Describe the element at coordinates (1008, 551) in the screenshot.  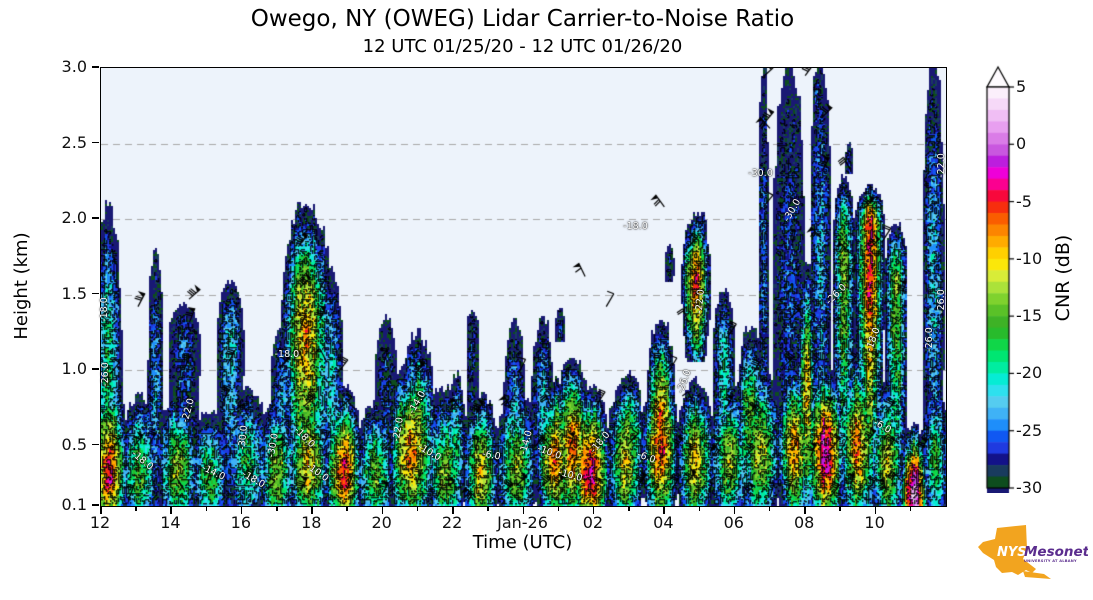
I see `nys-badge` at that location.